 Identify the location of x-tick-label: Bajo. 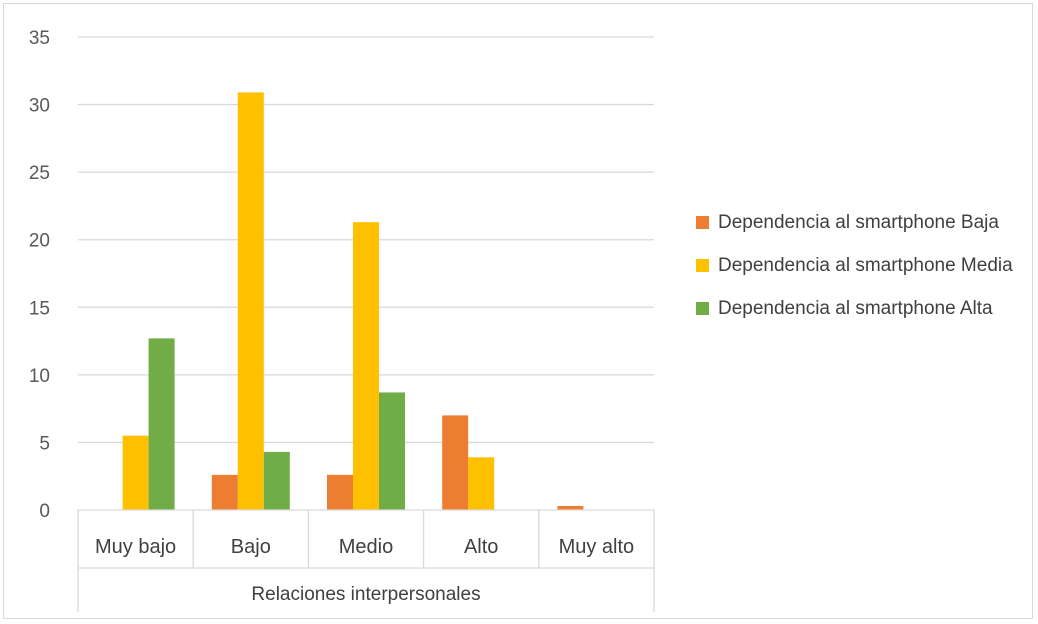
(251, 547).